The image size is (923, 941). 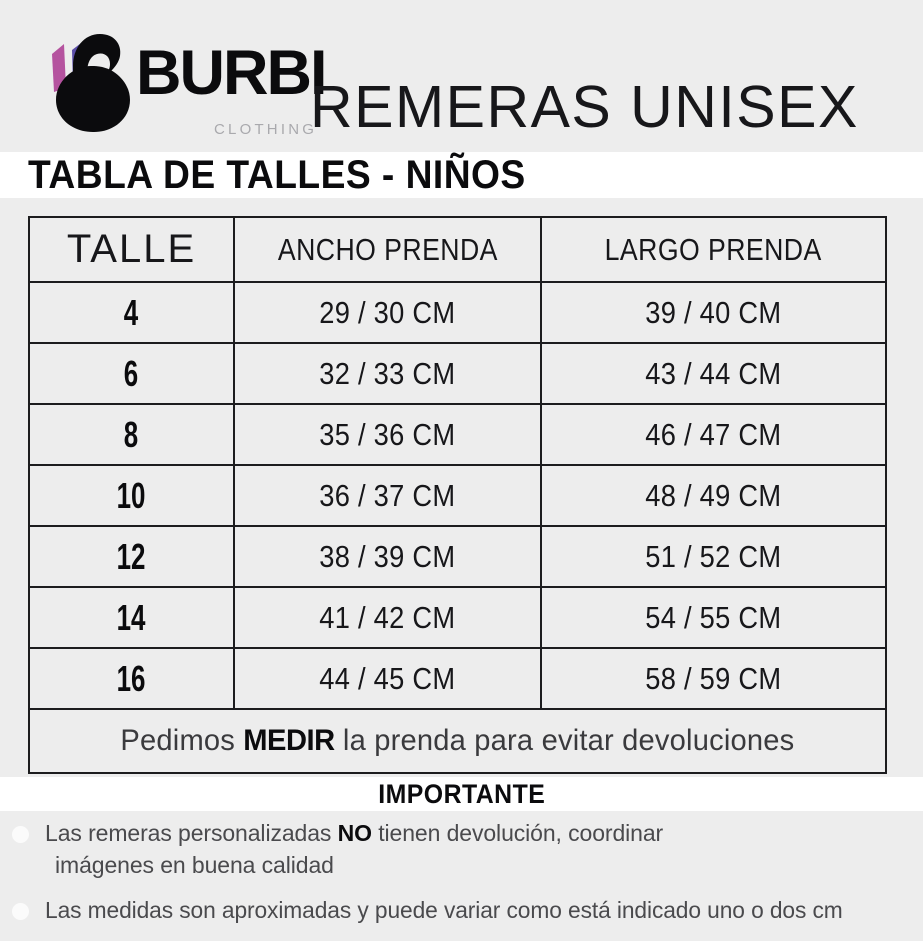 I want to click on brand-tagline: CLOTHING, so click(x=266, y=129).